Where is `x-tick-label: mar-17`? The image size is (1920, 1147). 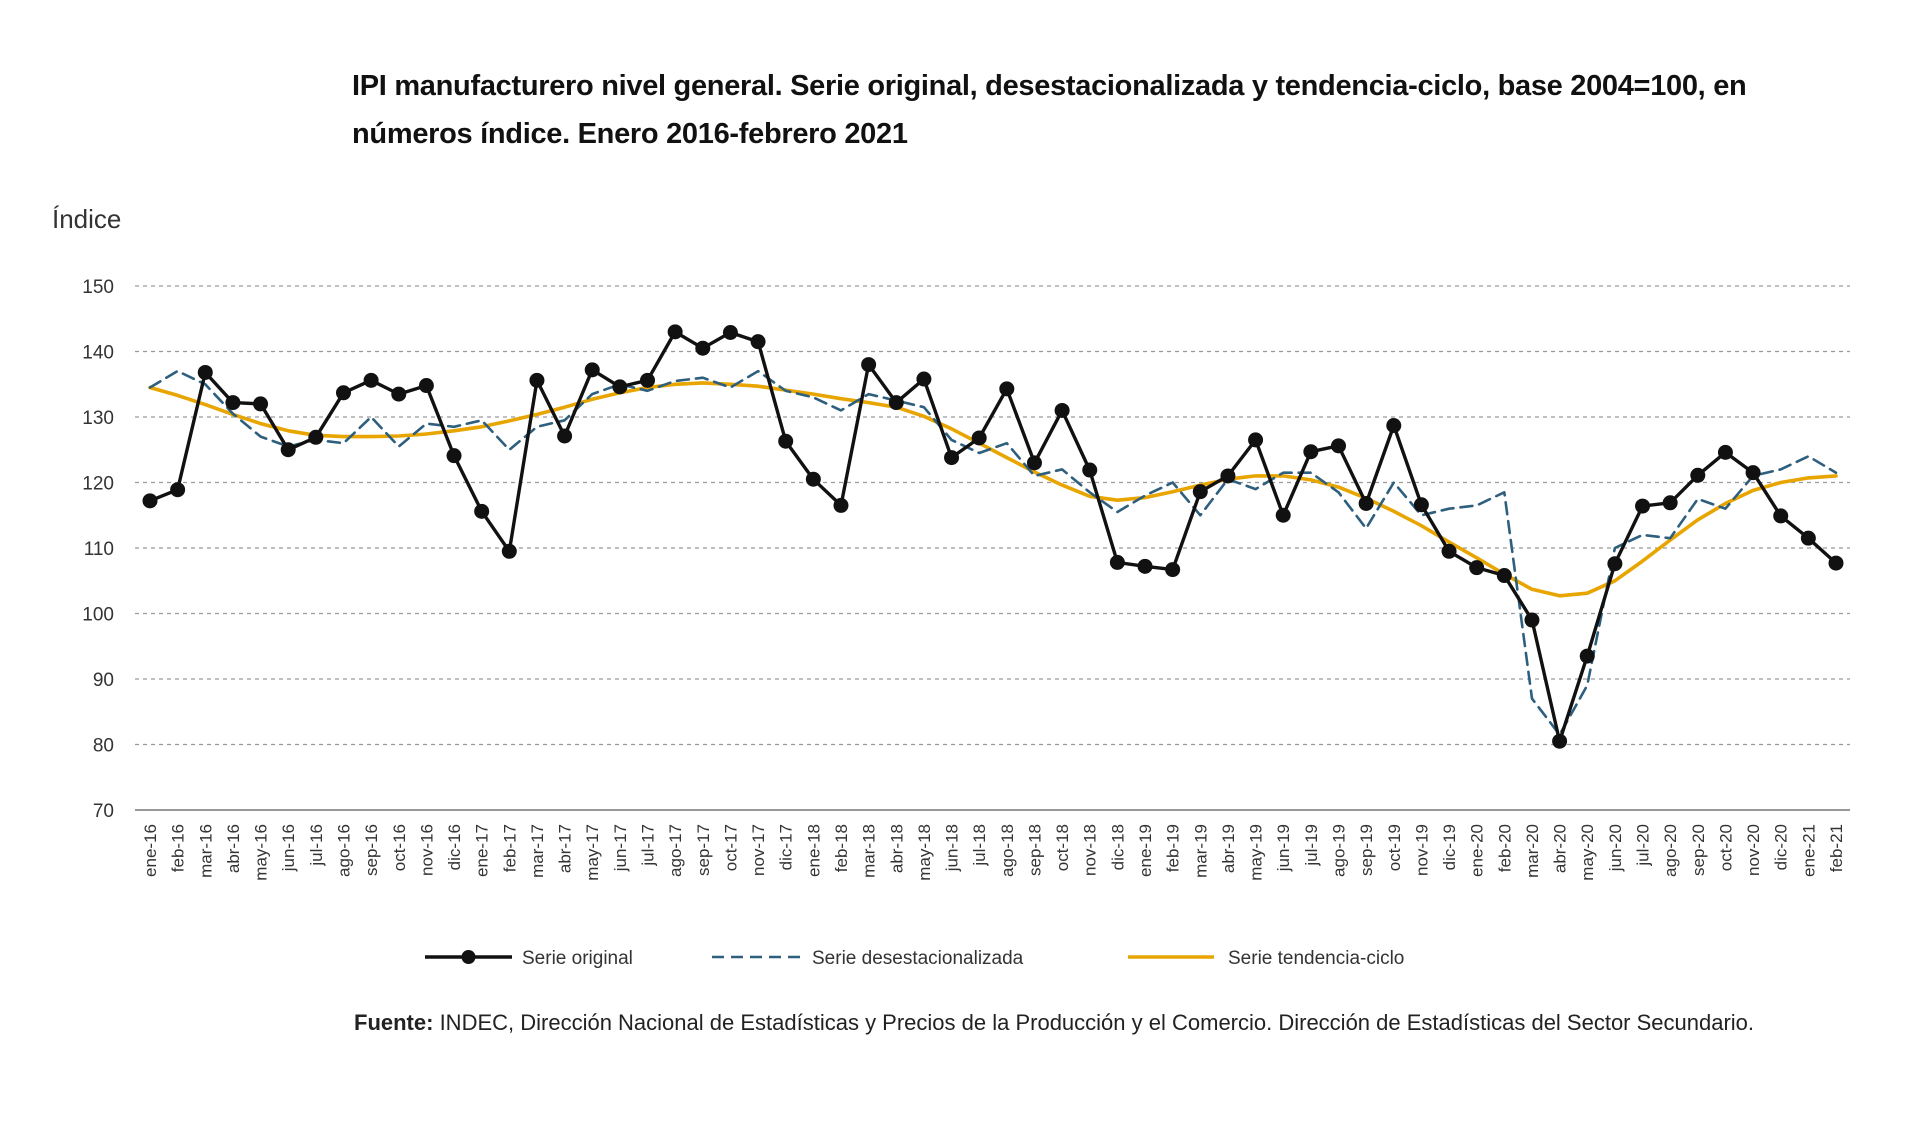 x-tick-label: mar-17 is located at coordinates (537, 851).